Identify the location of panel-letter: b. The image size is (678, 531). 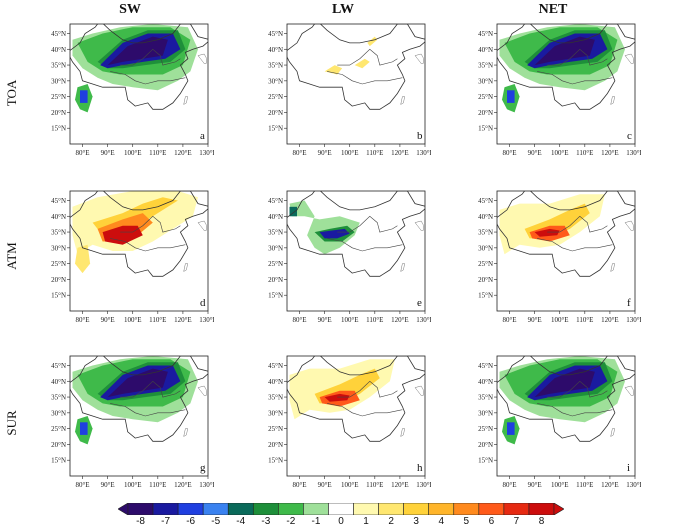
(420, 136).